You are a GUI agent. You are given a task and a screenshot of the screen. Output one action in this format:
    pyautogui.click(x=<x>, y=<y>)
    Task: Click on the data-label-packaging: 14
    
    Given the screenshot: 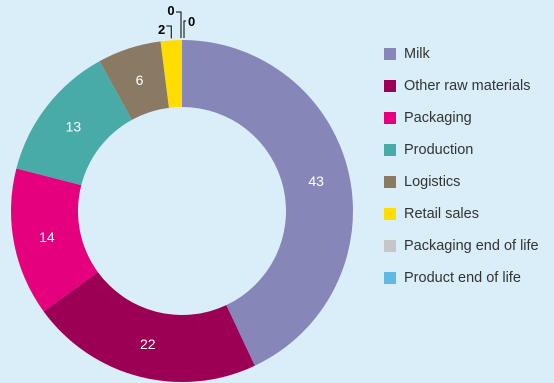 What is the action you would take?
    pyautogui.click(x=47, y=237)
    